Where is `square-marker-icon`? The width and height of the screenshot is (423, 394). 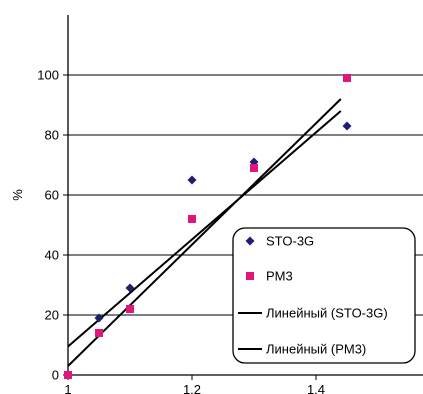
square-marker-icon is located at coordinates (250, 276).